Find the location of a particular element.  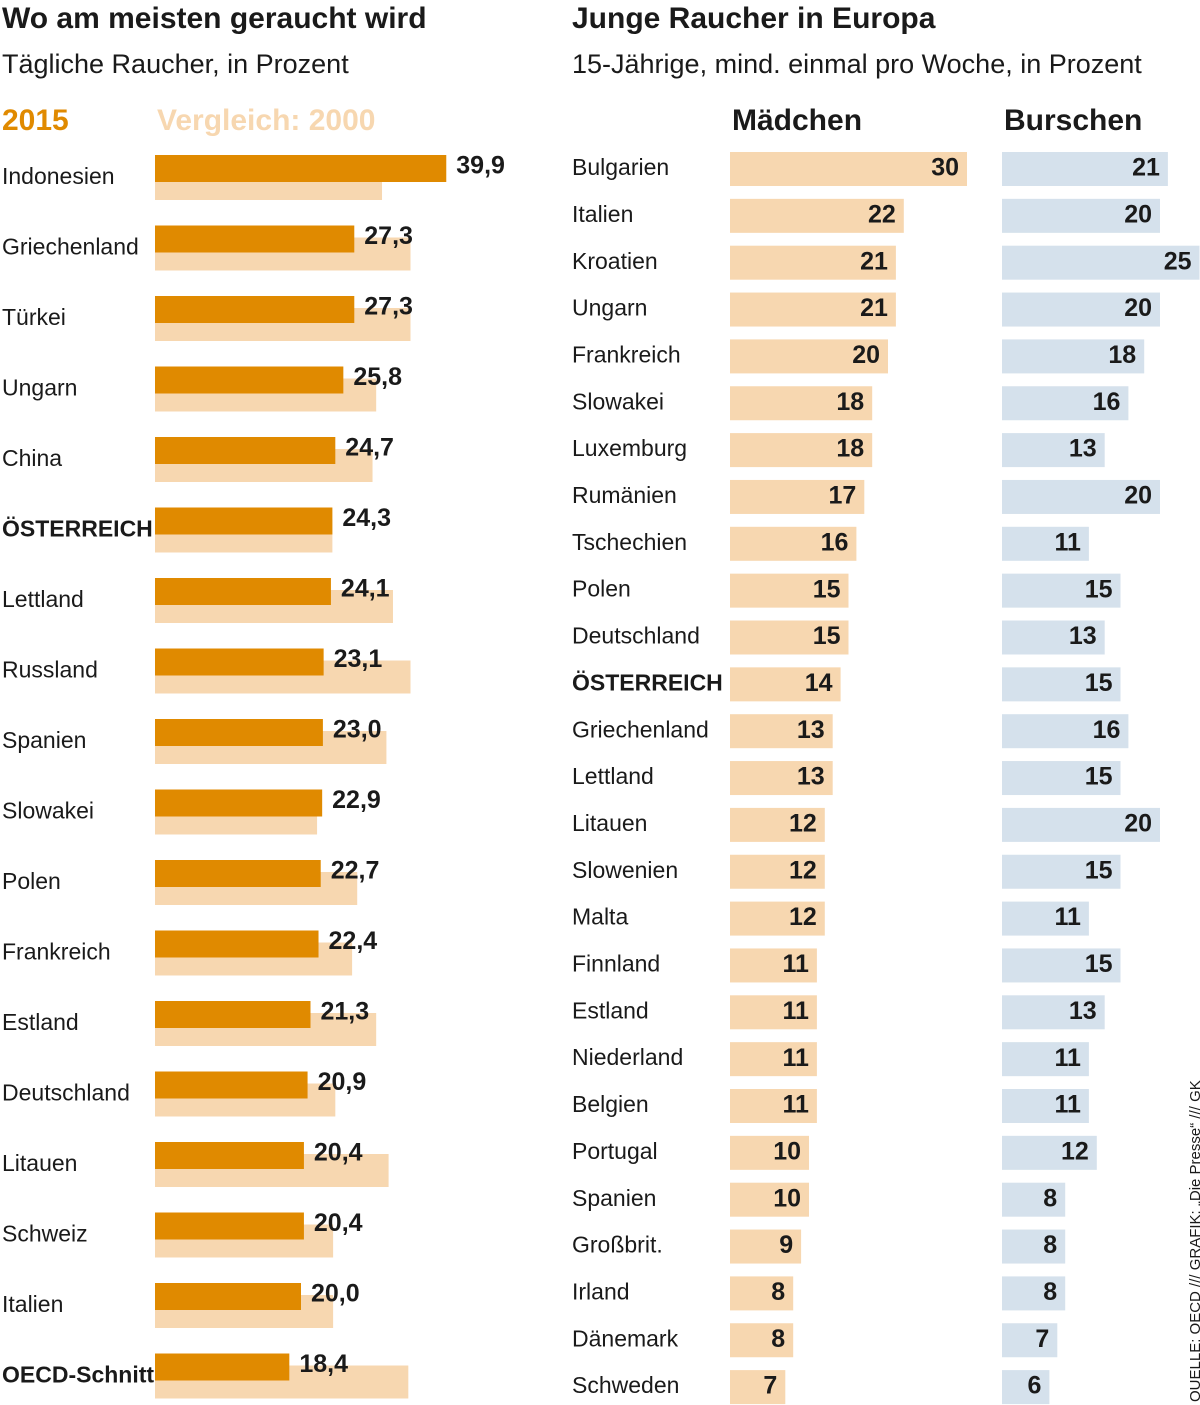

category-label: Polen is located at coordinates (31, 881).